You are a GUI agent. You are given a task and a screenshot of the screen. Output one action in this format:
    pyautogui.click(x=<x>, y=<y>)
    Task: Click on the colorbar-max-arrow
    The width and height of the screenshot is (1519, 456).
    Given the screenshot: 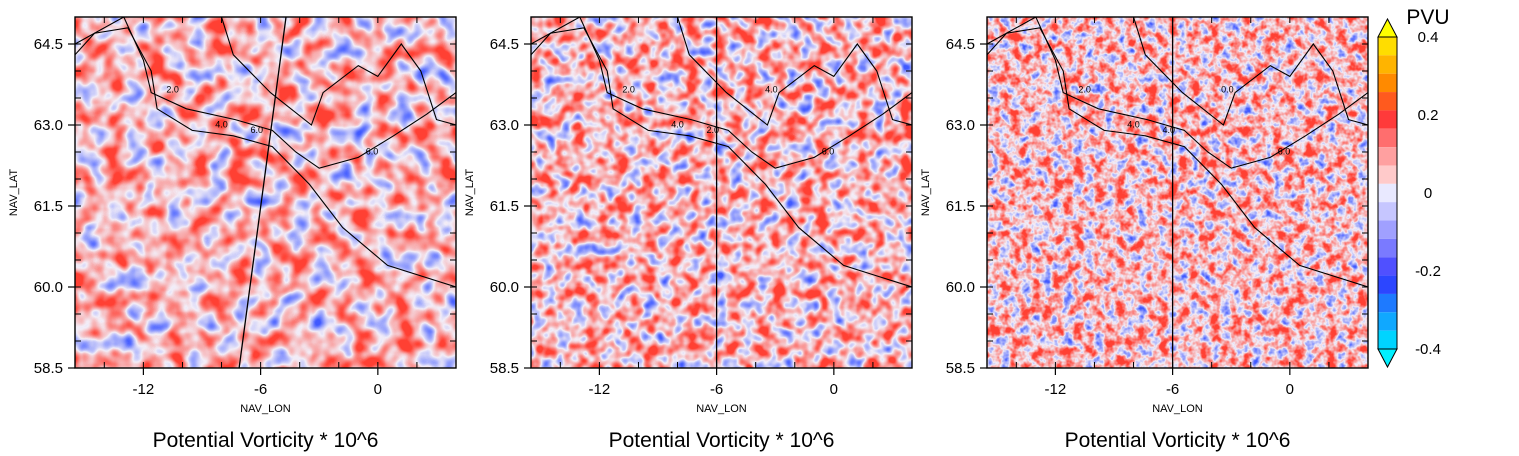 What is the action you would take?
    pyautogui.click(x=1387, y=27)
    